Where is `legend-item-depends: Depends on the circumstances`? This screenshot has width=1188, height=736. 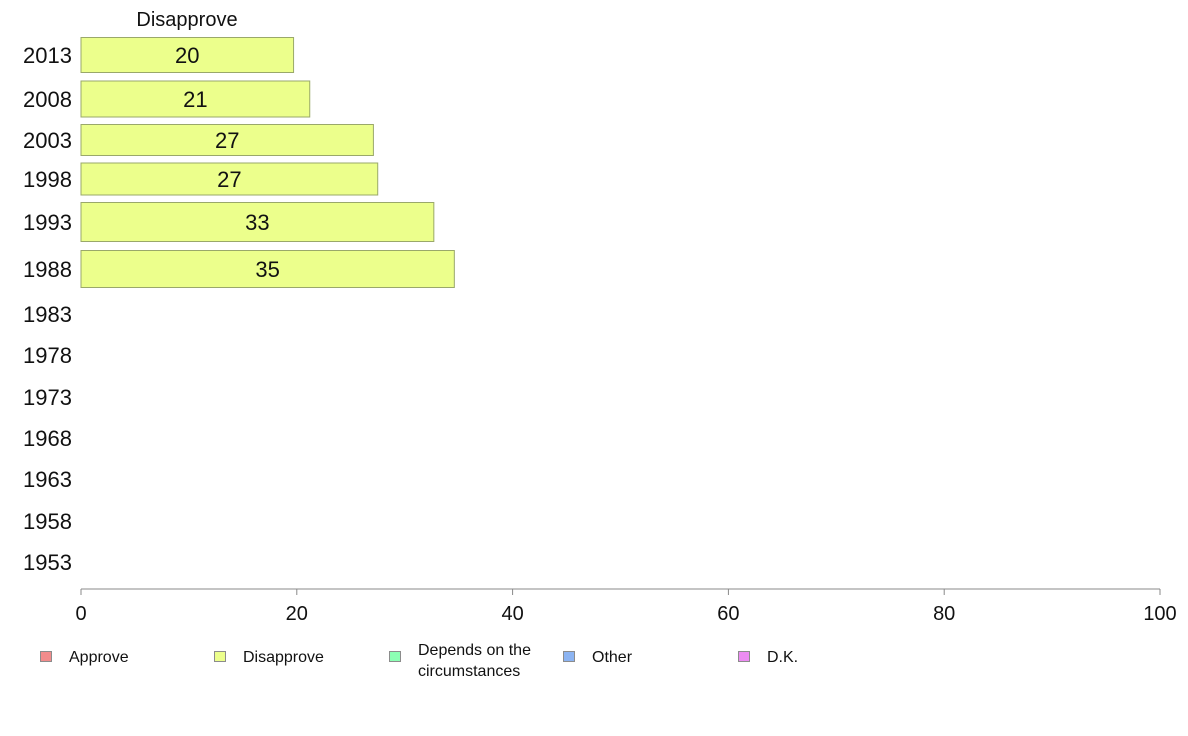 legend-item-depends: Depends on the circumstances is located at coordinates (478, 661).